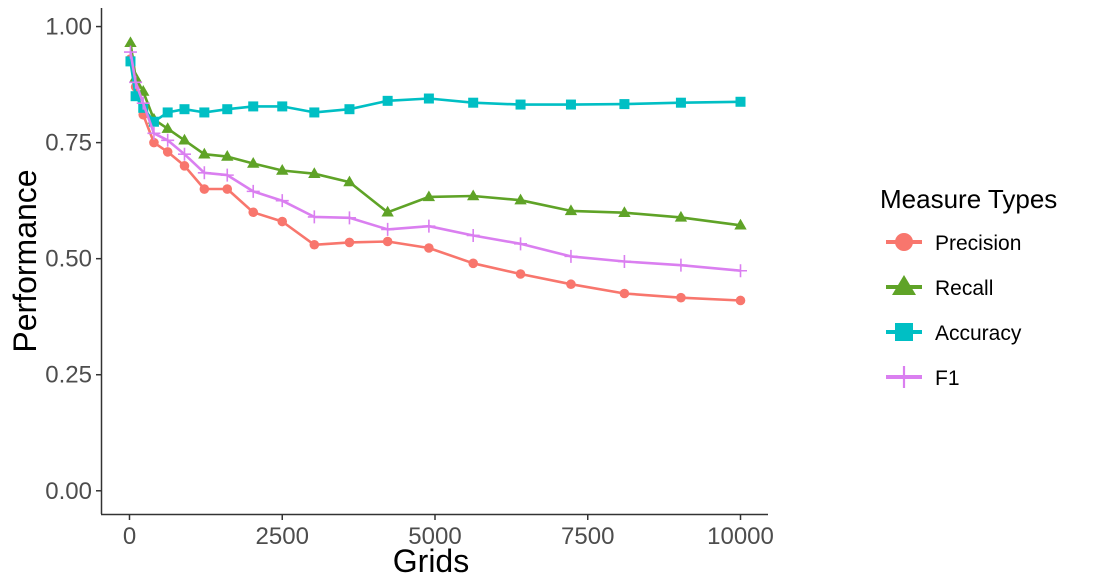 The width and height of the screenshot is (1100, 578). Describe the element at coordinates (904, 332) in the screenshot. I see `legend-marker-square` at that location.